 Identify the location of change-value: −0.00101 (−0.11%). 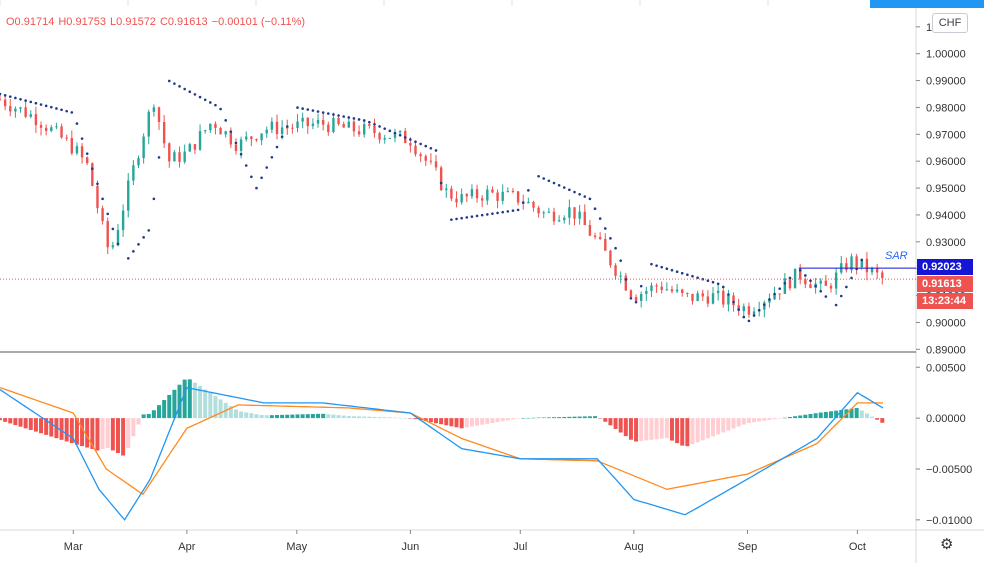
(258, 22).